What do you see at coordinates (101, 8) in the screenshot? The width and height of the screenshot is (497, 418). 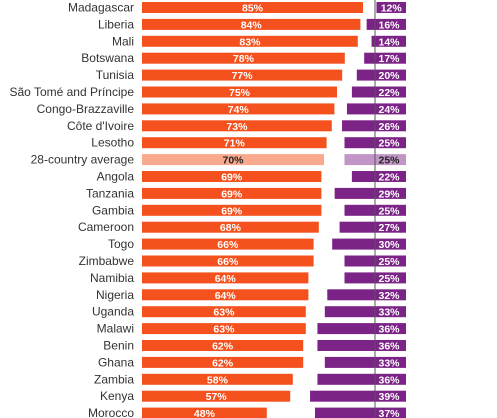 I see `category-label: Madagascar` at bounding box center [101, 8].